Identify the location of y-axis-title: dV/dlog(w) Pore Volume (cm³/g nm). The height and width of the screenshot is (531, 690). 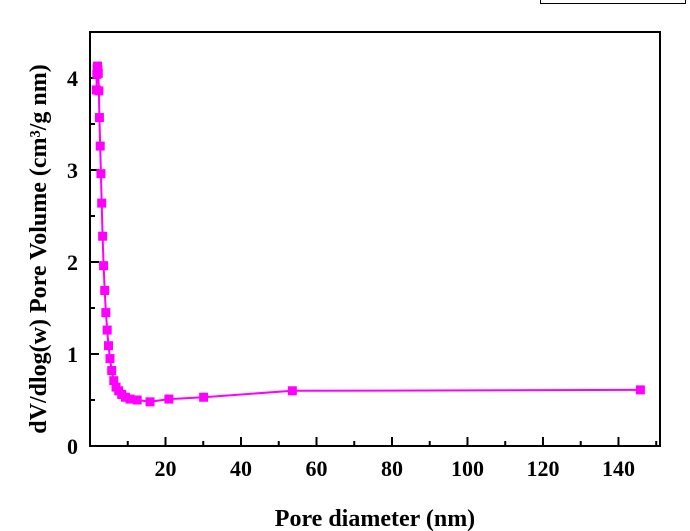
(39, 248).